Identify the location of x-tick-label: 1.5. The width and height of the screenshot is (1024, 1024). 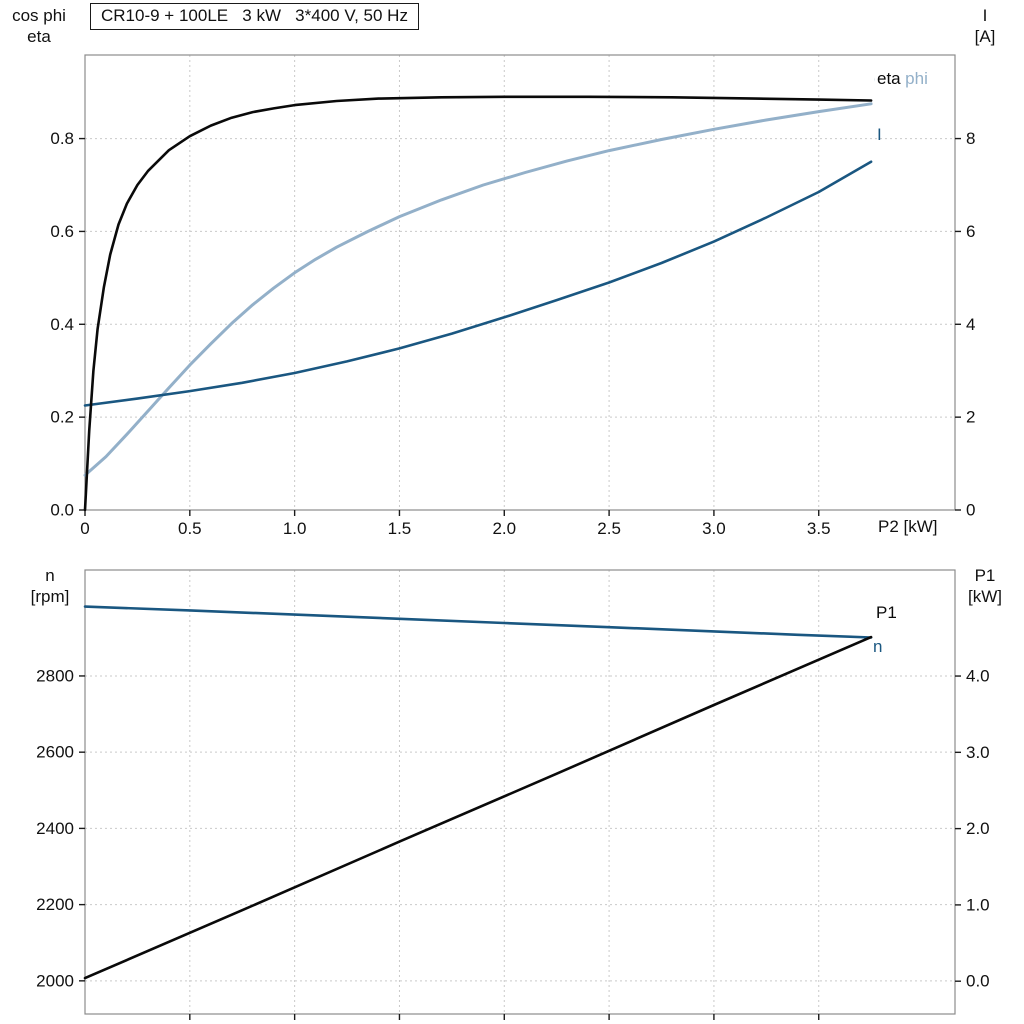
(400, 528).